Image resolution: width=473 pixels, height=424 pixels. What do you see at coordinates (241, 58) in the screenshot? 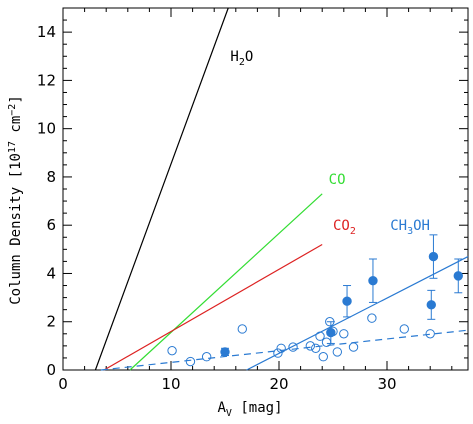
I see `label-h2o: H2O` at bounding box center [241, 58].